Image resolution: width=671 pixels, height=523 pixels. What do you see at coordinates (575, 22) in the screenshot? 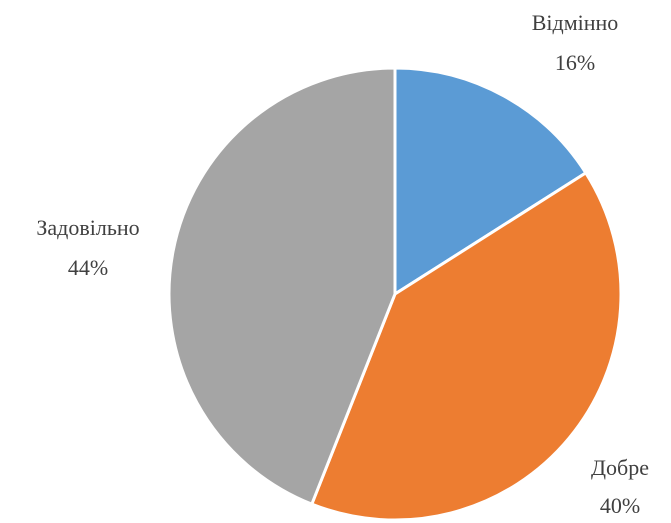
I see `slice-label: Відмінно` at bounding box center [575, 22].